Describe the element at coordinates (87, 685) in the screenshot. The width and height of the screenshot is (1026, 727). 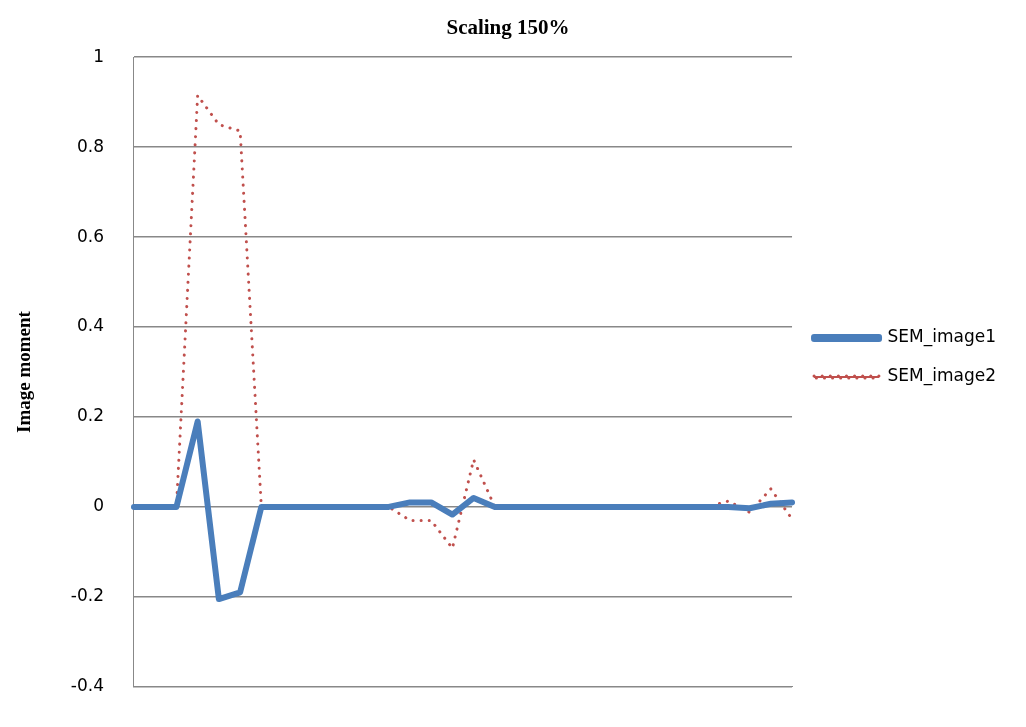
I see `y-tick-label: -0.4` at that location.